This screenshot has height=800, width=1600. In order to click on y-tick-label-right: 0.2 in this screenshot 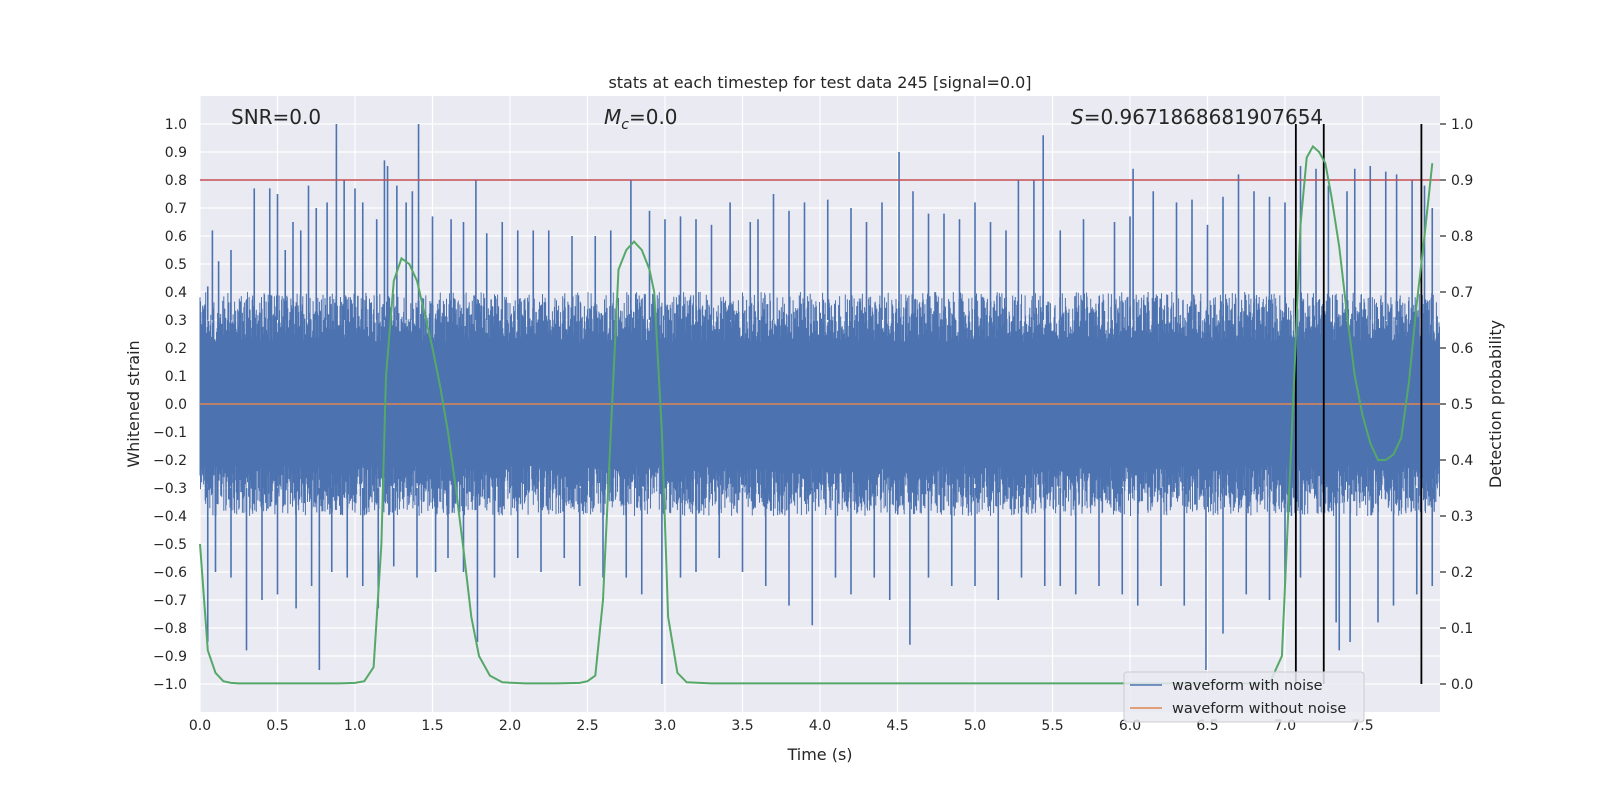, I will do `click(1462, 573)`.